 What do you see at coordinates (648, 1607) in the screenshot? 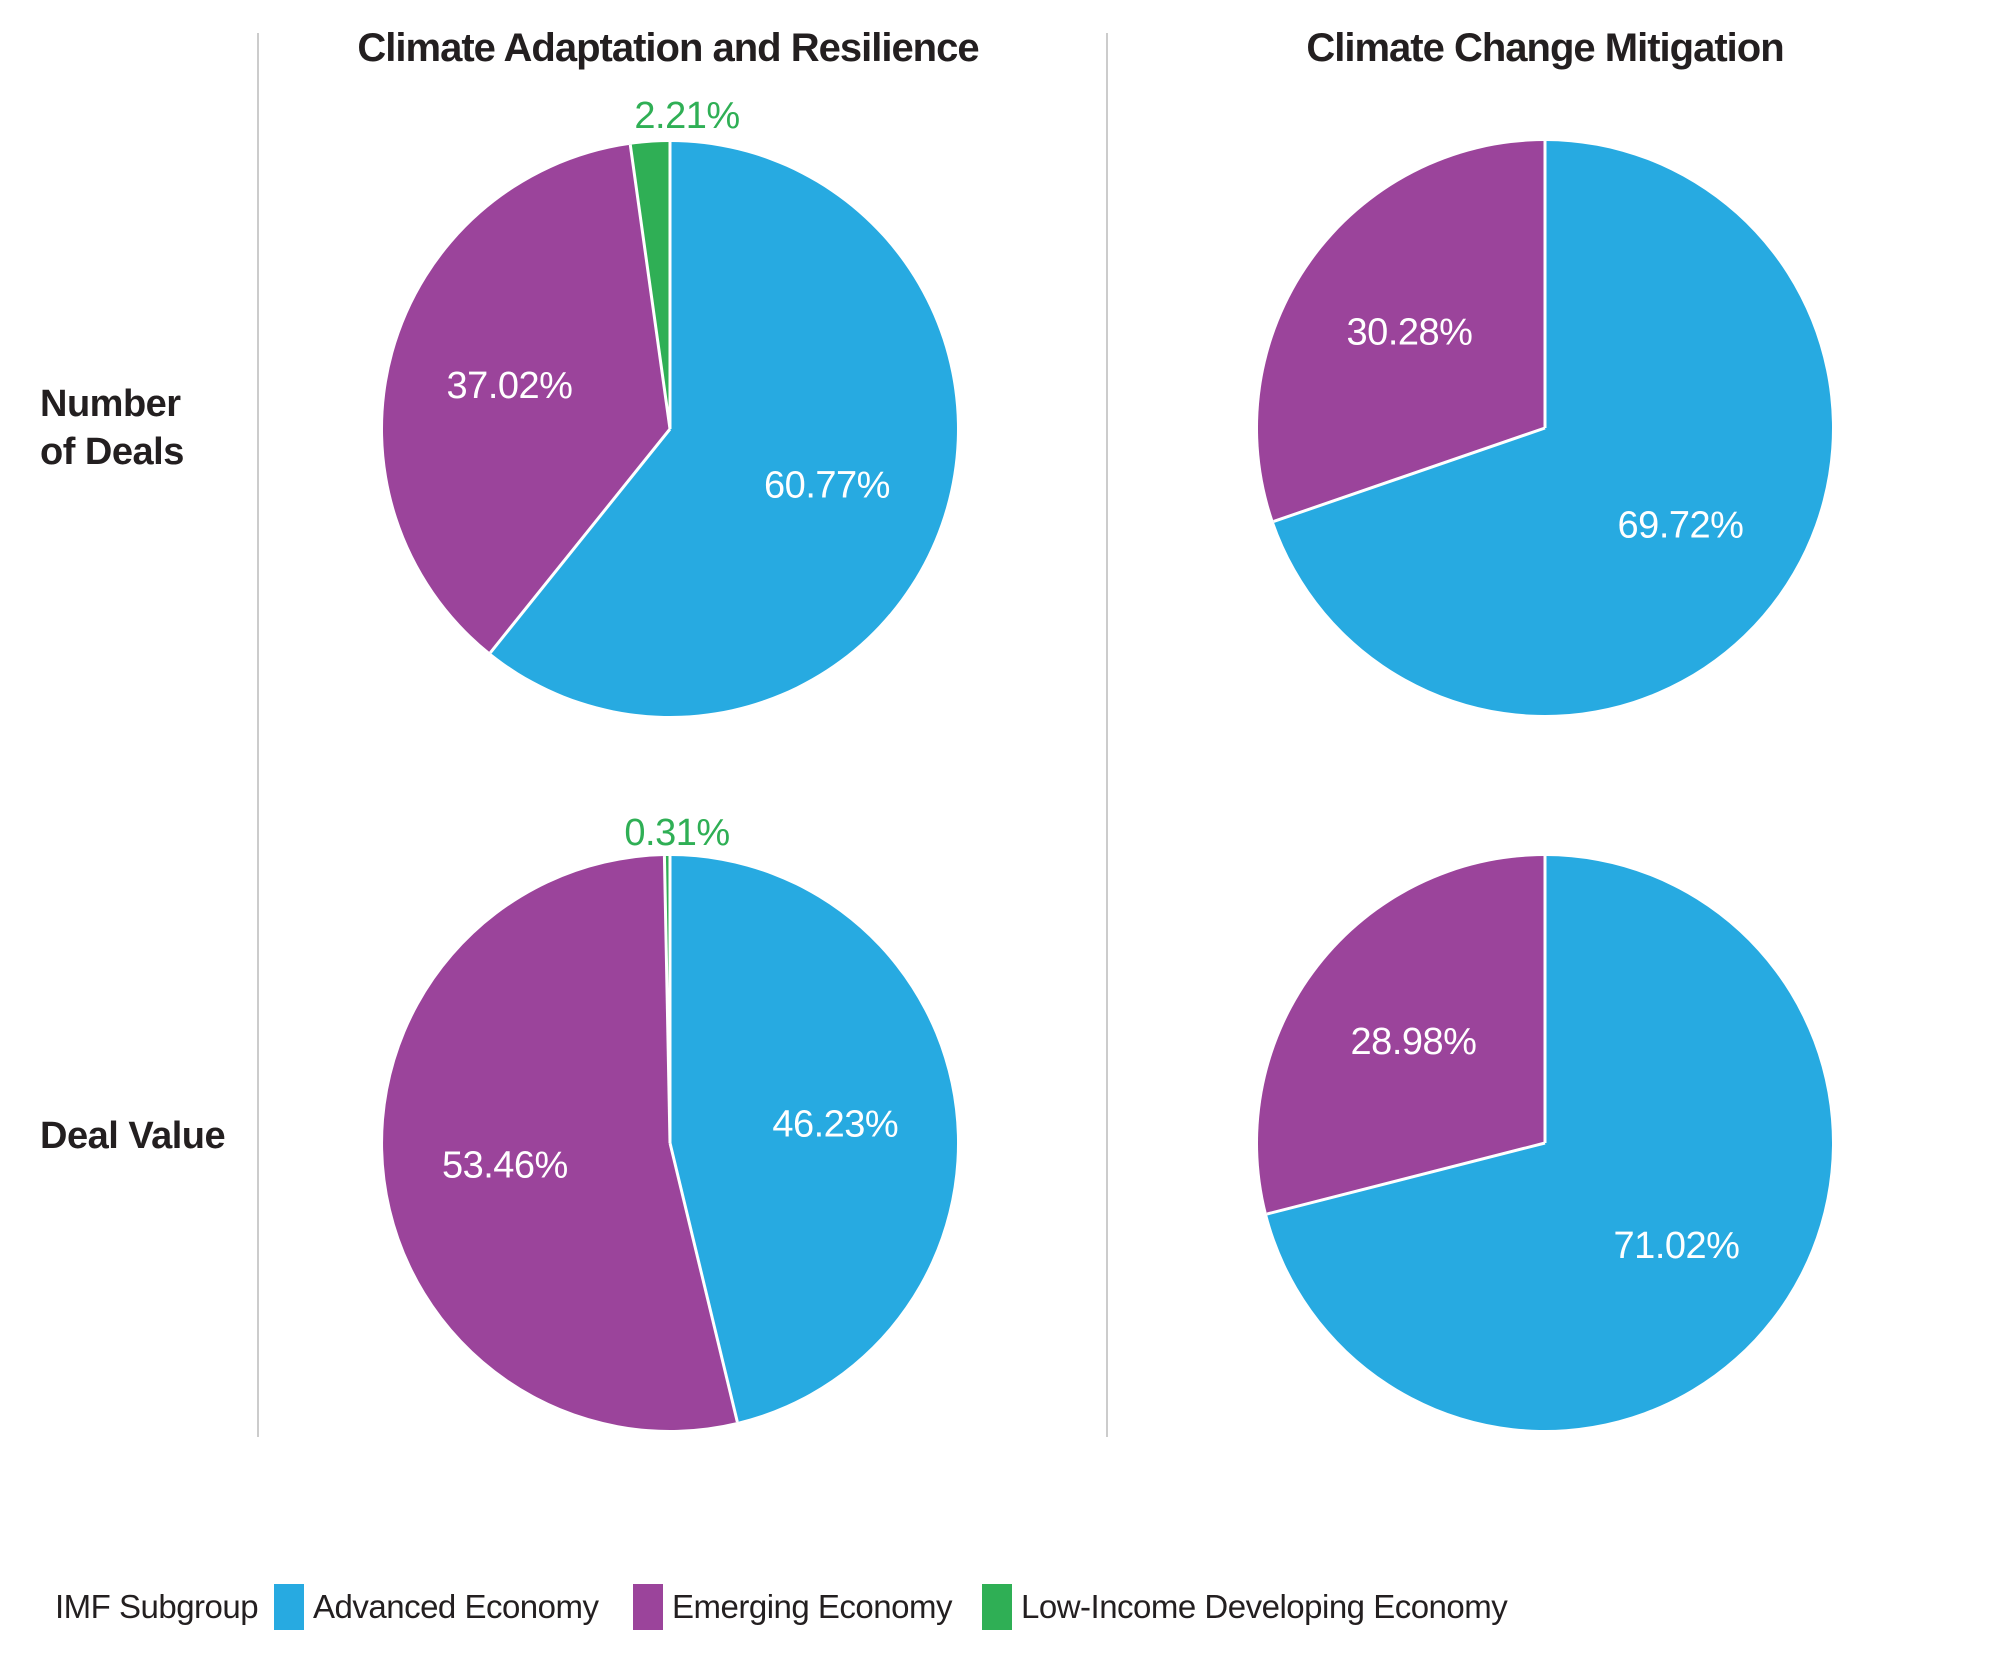
I see `legend-swatch-emerging-economy-icon` at bounding box center [648, 1607].